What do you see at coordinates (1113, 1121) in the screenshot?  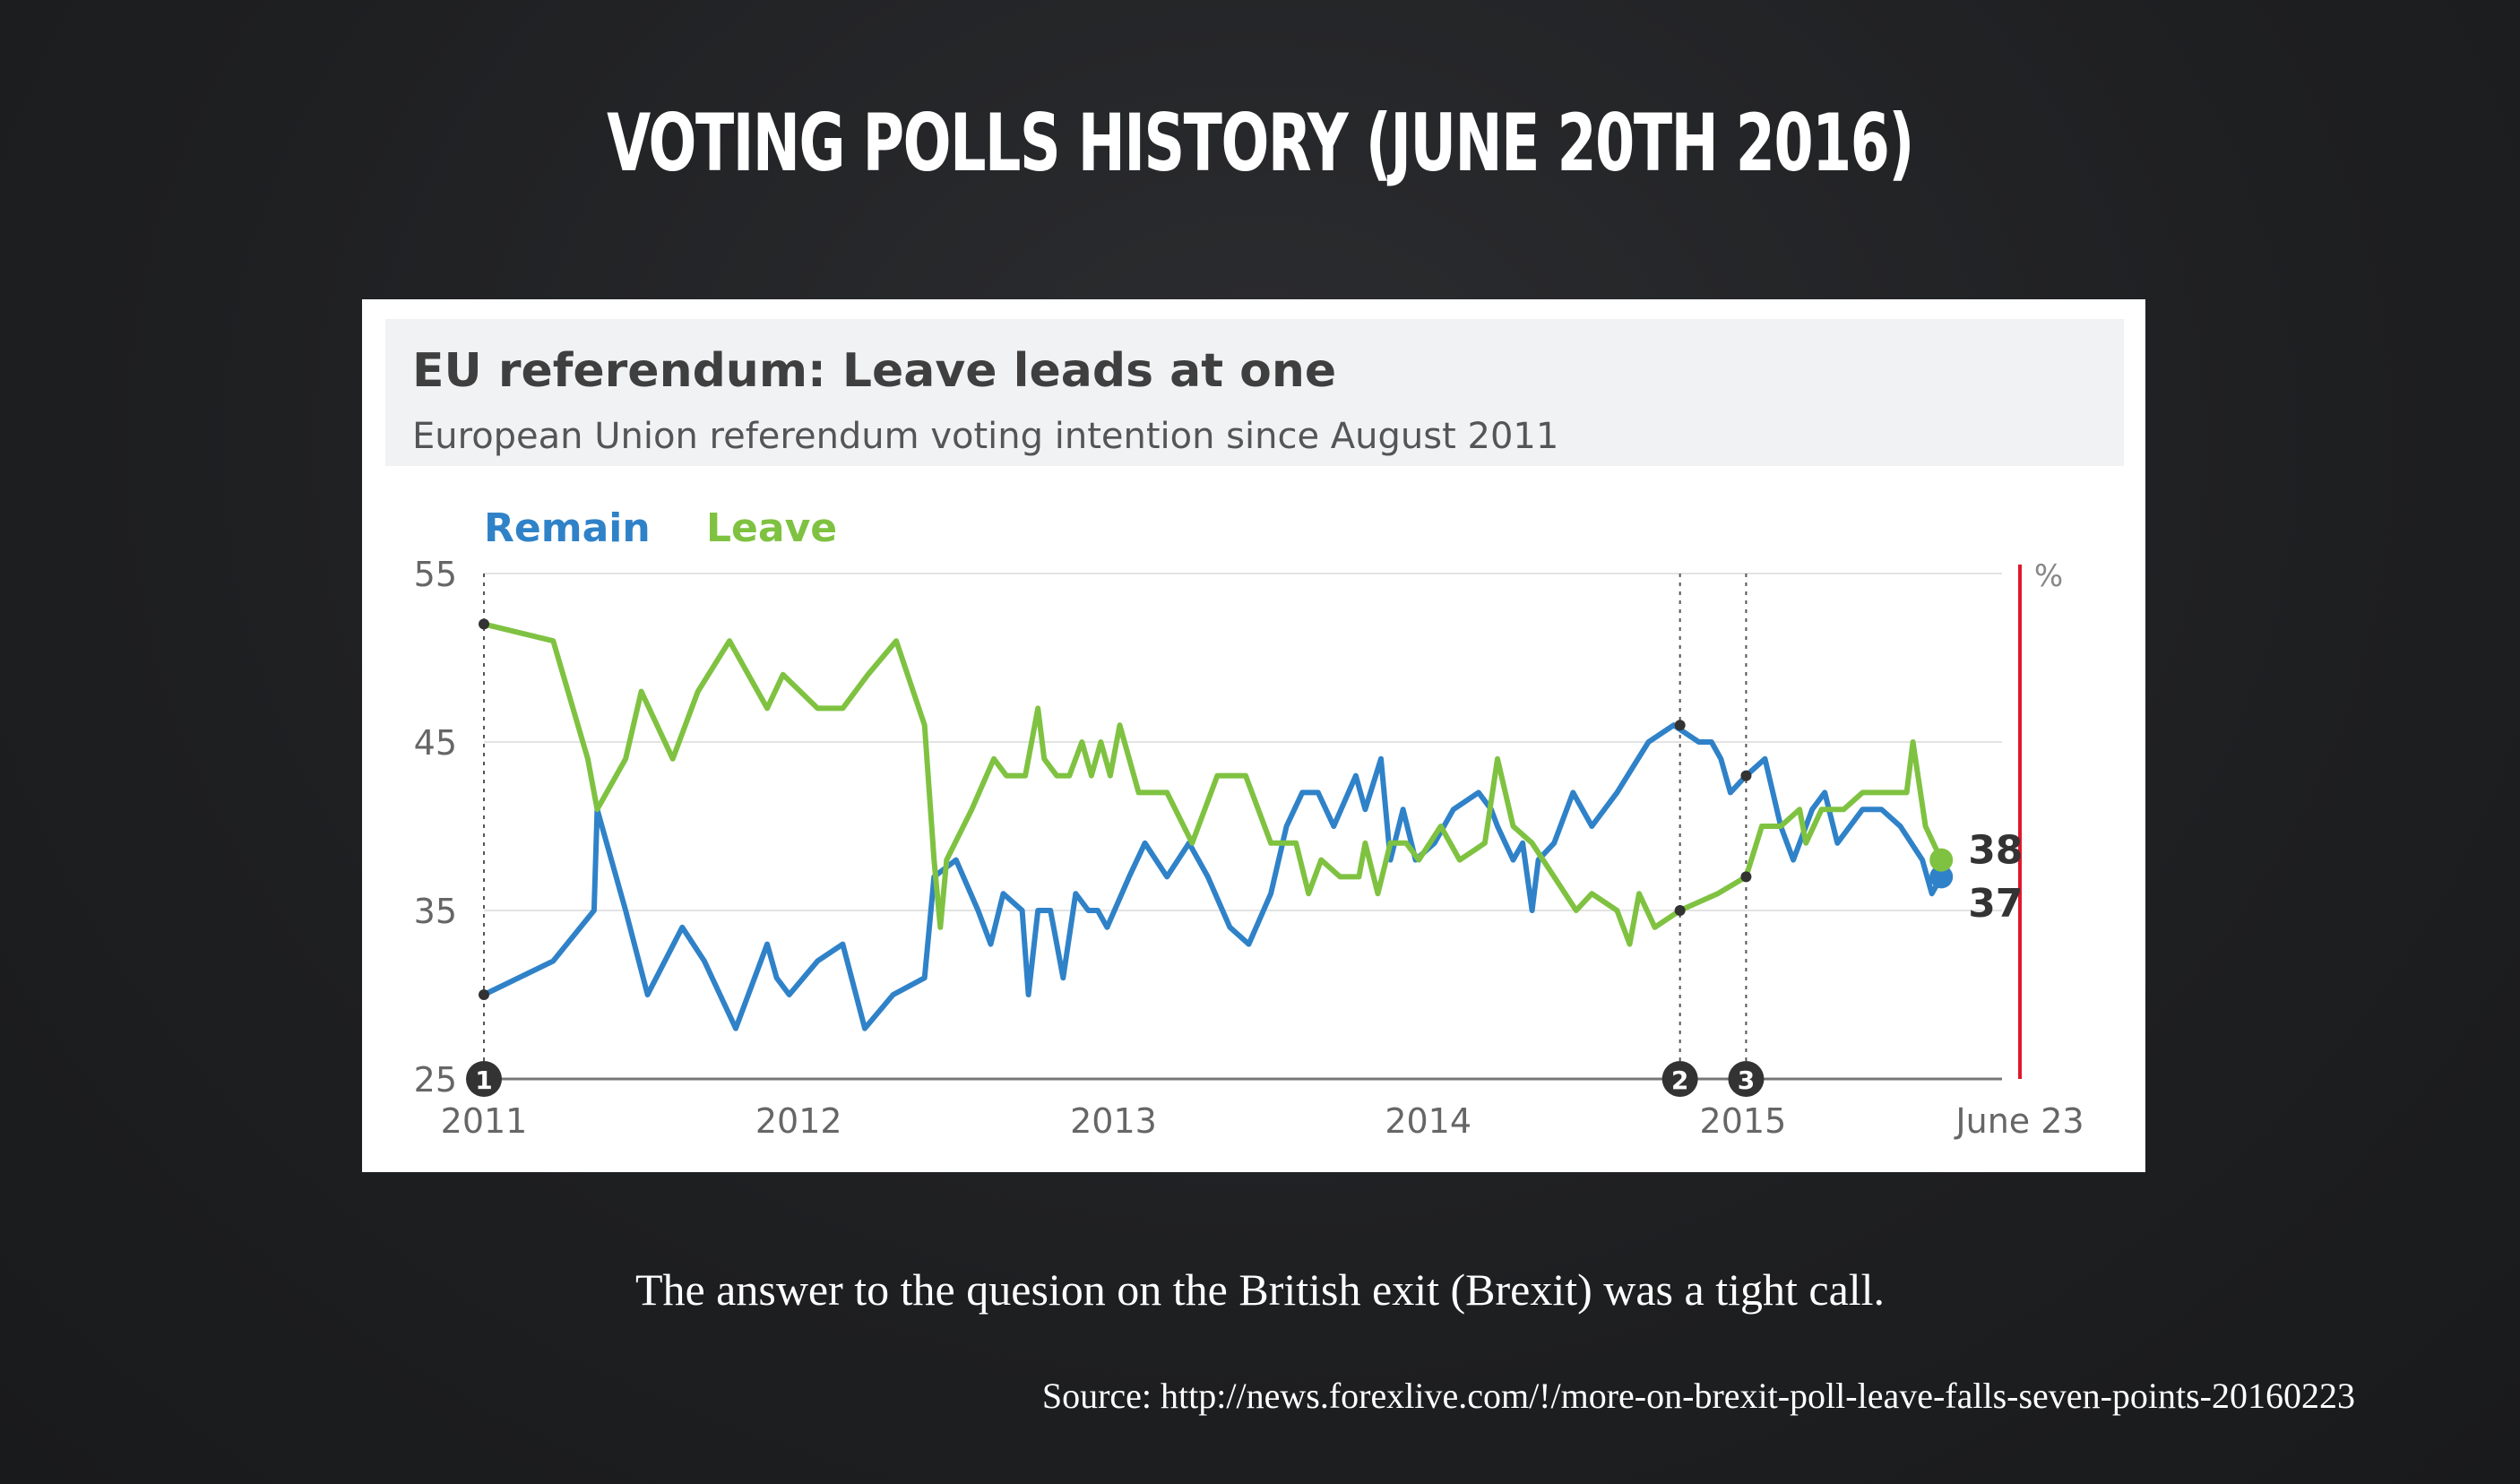 I see `x-tick-label: 2013` at bounding box center [1113, 1121].